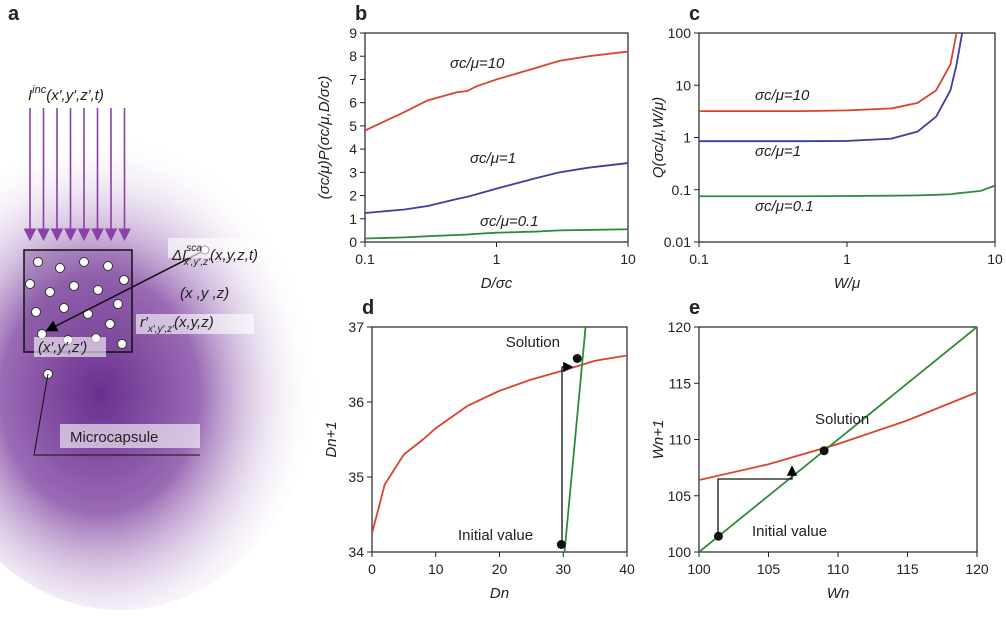 This screenshot has height=617, width=1006. What do you see at coordinates (353, 79) in the screenshot?
I see `y-tick-label: 7` at bounding box center [353, 79].